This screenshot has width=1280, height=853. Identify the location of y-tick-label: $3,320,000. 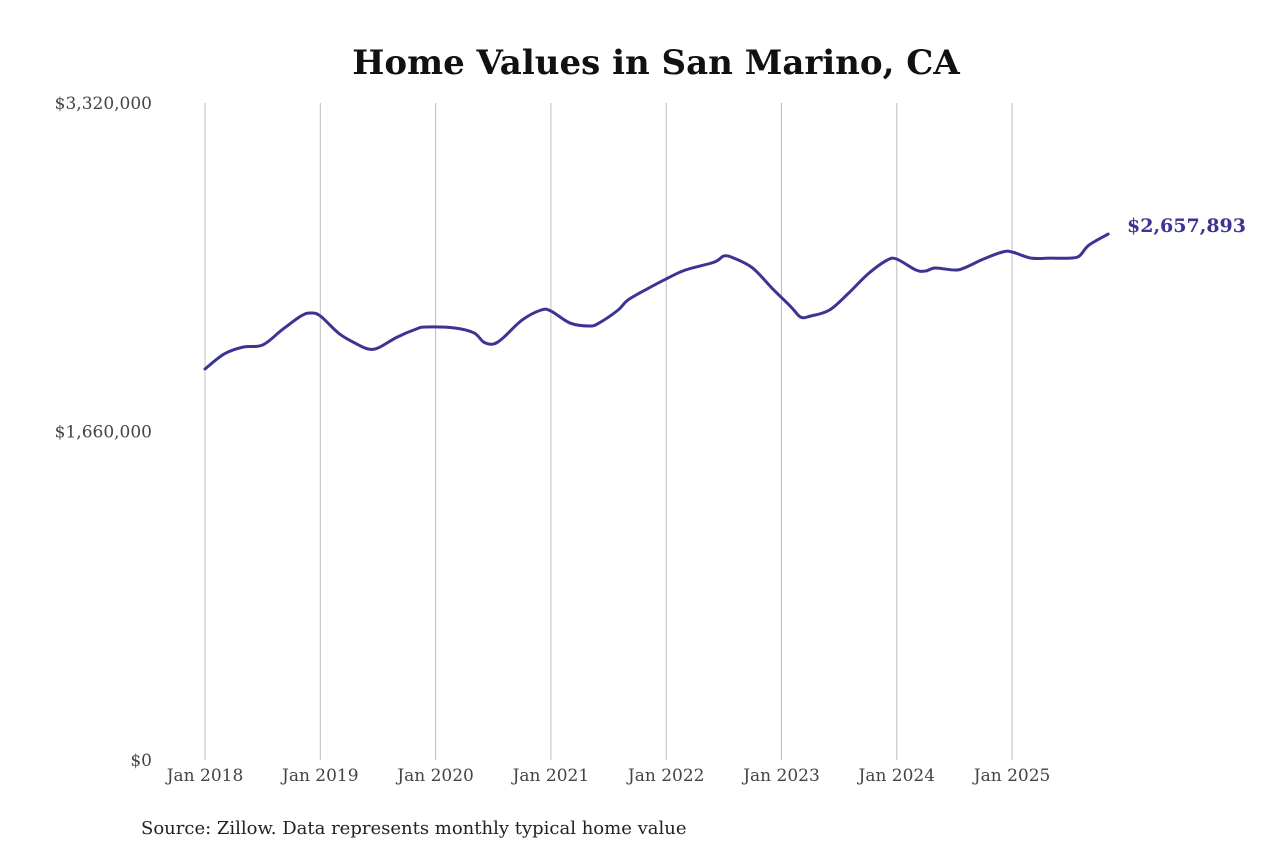
(103, 104).